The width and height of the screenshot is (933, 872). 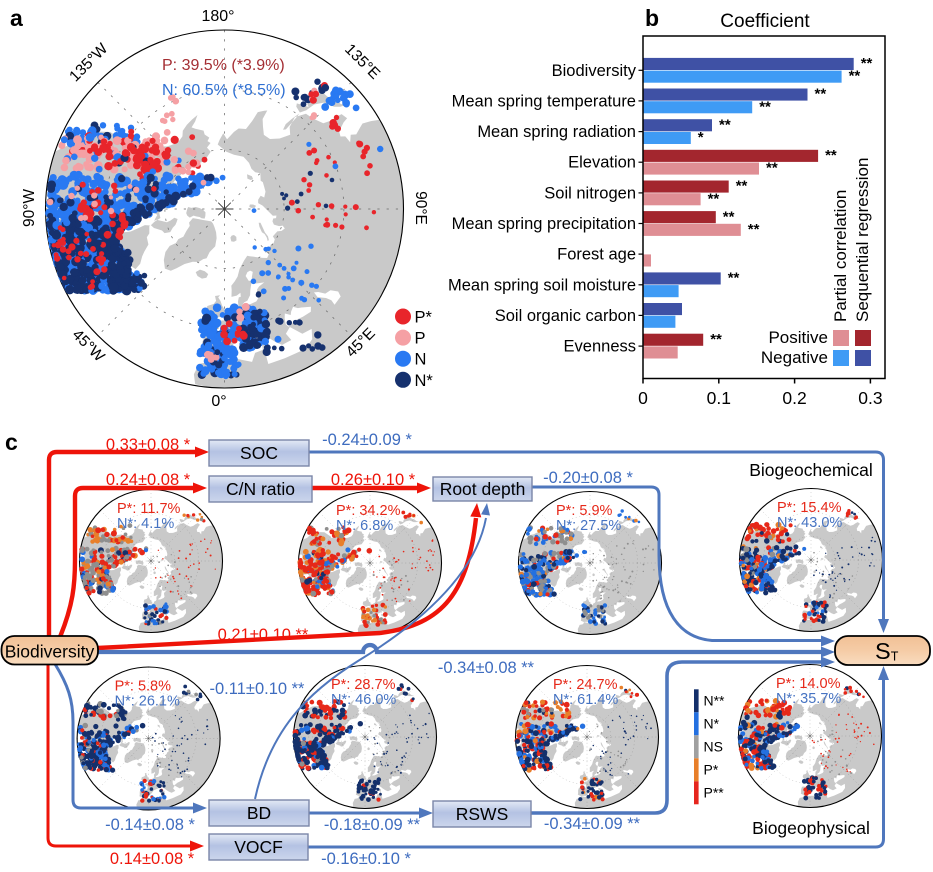 I want to click on svg-text: P*: 15.4%, so click(x=809, y=508).